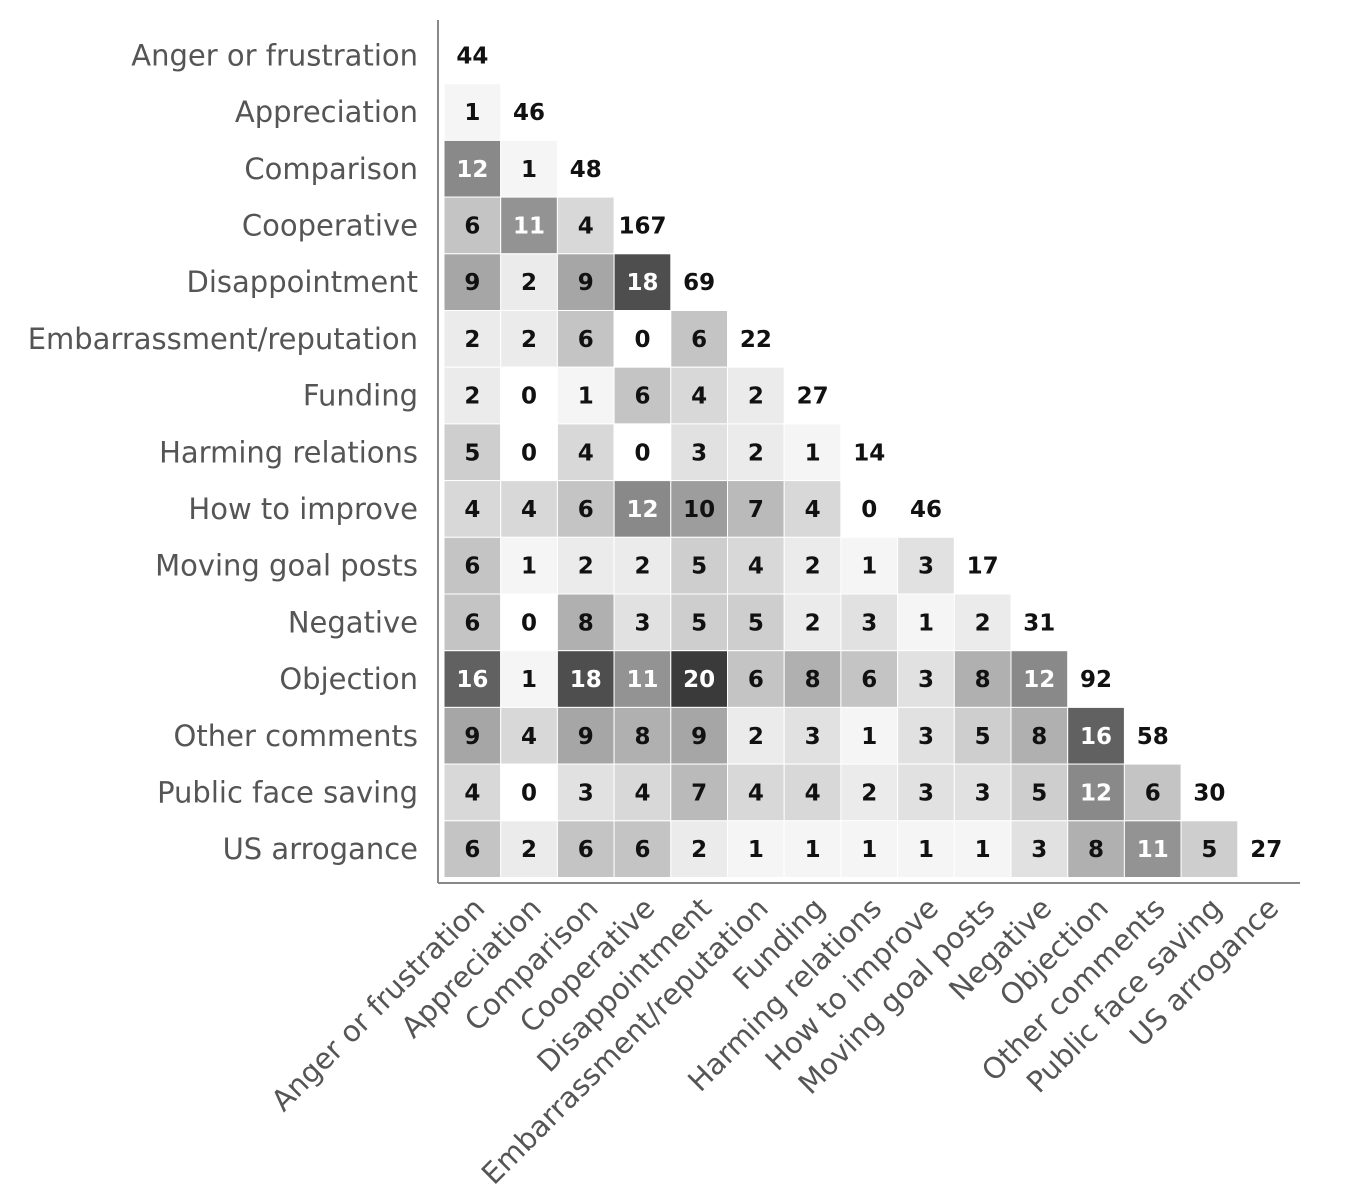  What do you see at coordinates (472, 283) in the screenshot?
I see `cell-value-label: 9` at bounding box center [472, 283].